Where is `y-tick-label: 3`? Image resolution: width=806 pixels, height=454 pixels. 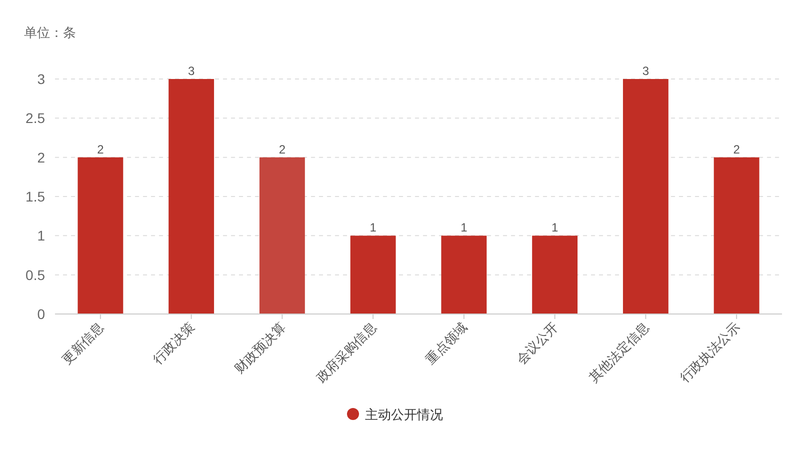
y-tick-label: 3 is located at coordinates (41, 79).